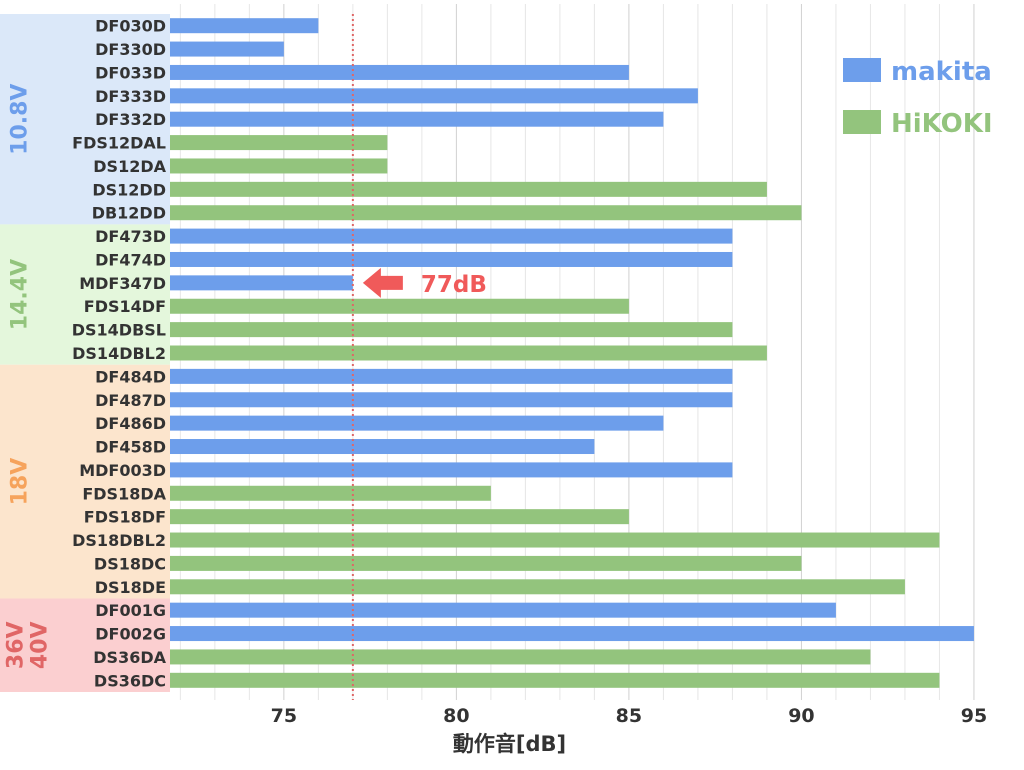  Describe the element at coordinates (399, 517) in the screenshot. I see `bar-fds18df` at that location.